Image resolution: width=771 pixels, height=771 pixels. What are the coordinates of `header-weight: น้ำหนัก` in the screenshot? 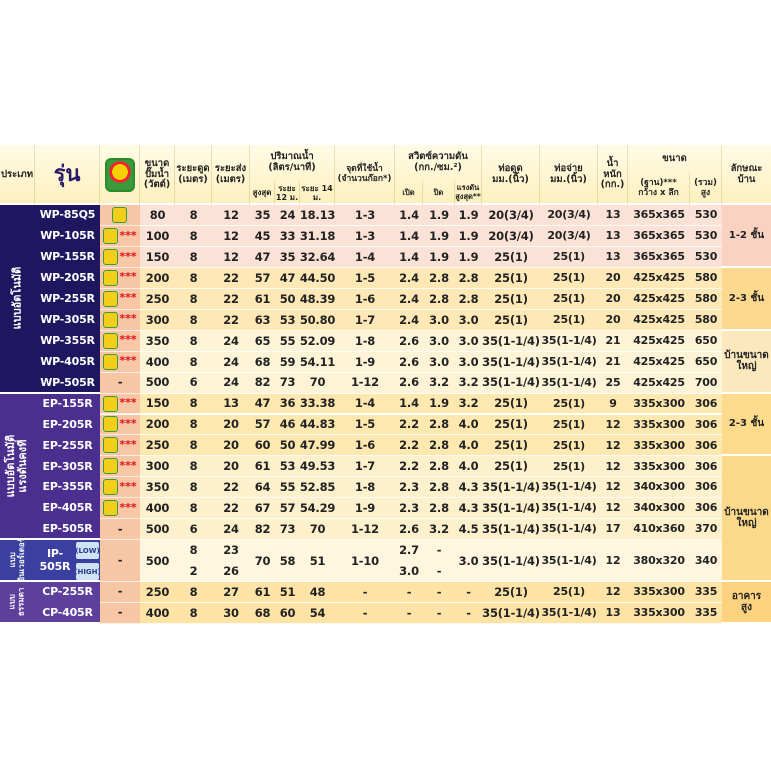 It's located at (612, 168).